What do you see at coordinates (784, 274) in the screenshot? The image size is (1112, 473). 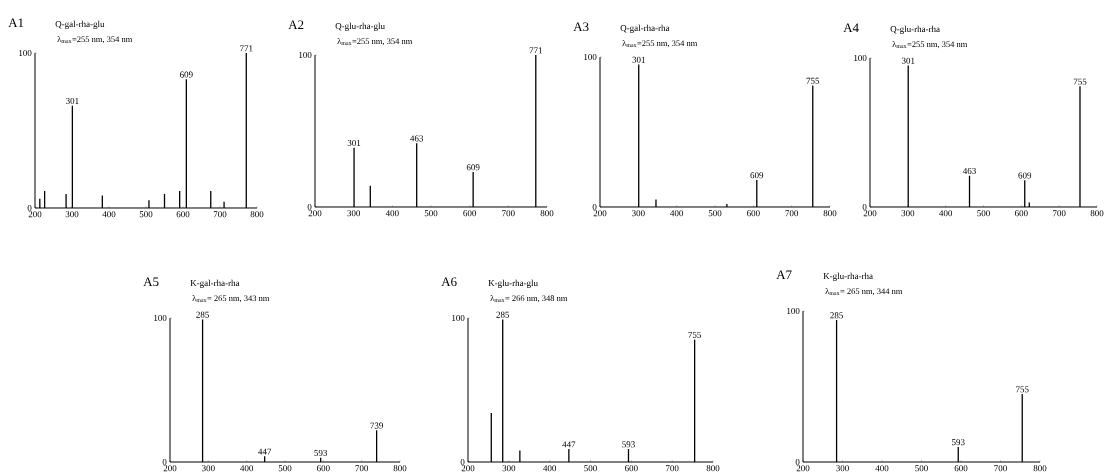 I see `chart-title: A7` at bounding box center [784, 274].